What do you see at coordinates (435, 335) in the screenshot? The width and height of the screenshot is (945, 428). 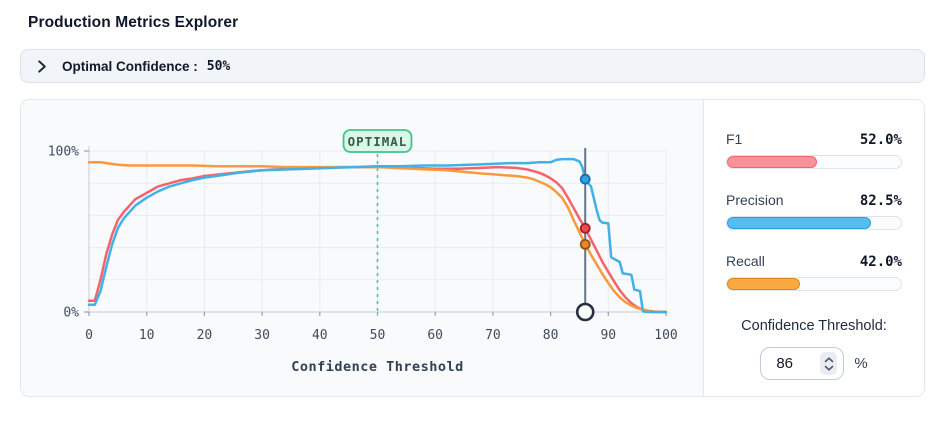 I see `x-tick-label: 60` at bounding box center [435, 335].